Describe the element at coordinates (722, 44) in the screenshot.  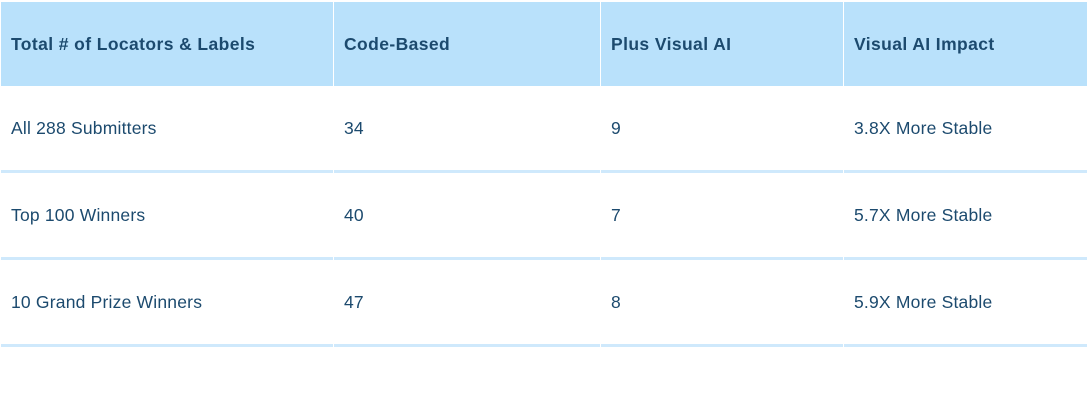
I see `column-header-plus-visual-ai: Plus Visual AI` at that location.